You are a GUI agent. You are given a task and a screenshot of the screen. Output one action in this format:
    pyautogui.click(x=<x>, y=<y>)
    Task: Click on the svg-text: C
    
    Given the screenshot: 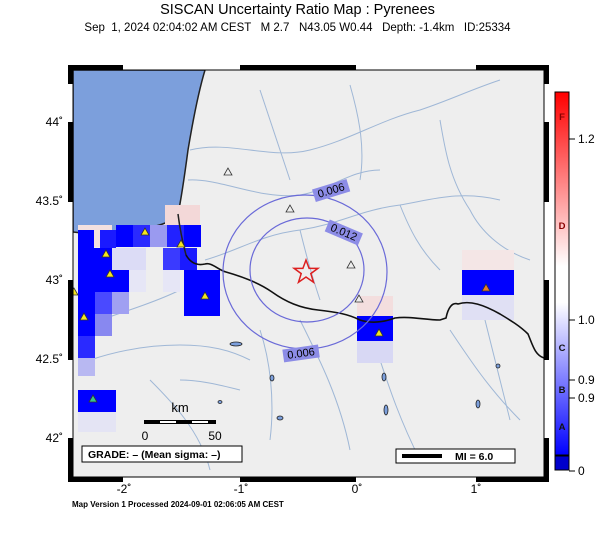 What is the action you would take?
    pyautogui.click(x=562, y=348)
    